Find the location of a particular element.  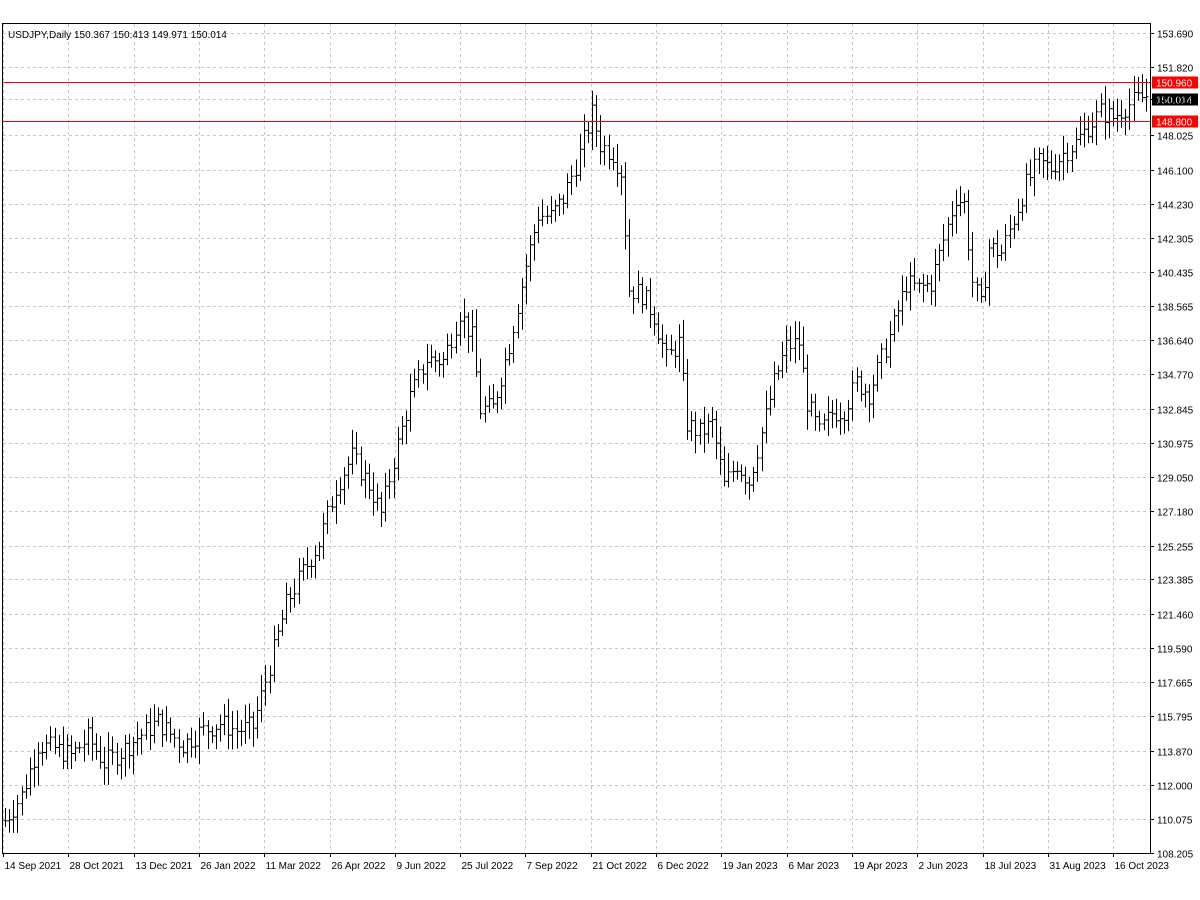

x-tick-label: 7 Sep 2022 is located at coordinates (553, 866).